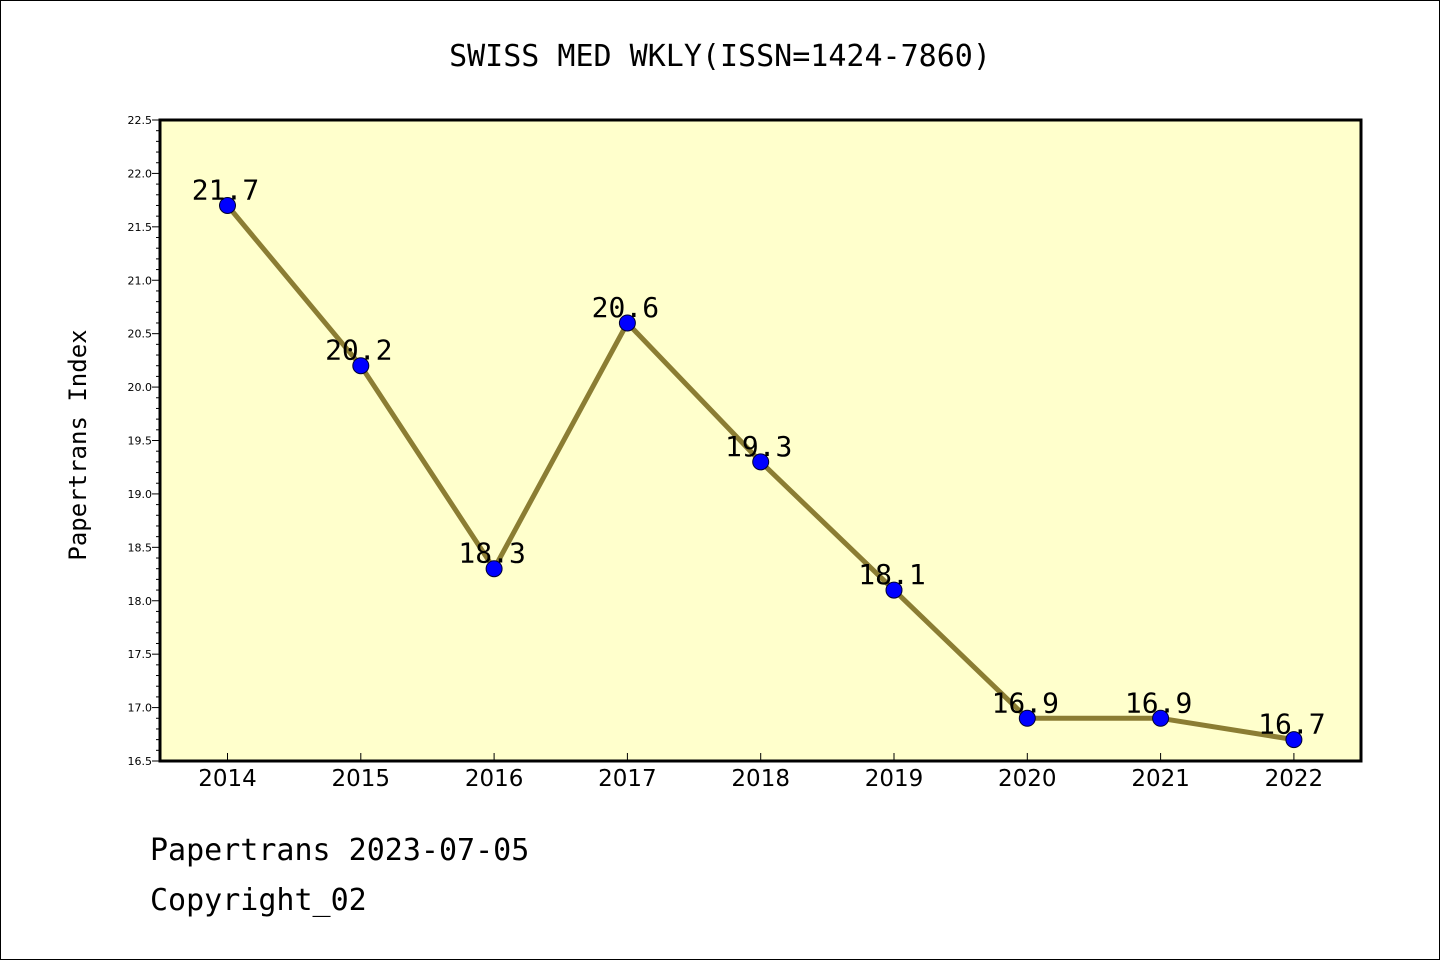 This screenshot has width=1440, height=960. I want to click on x-tick-label: 2022, so click(1294, 779).